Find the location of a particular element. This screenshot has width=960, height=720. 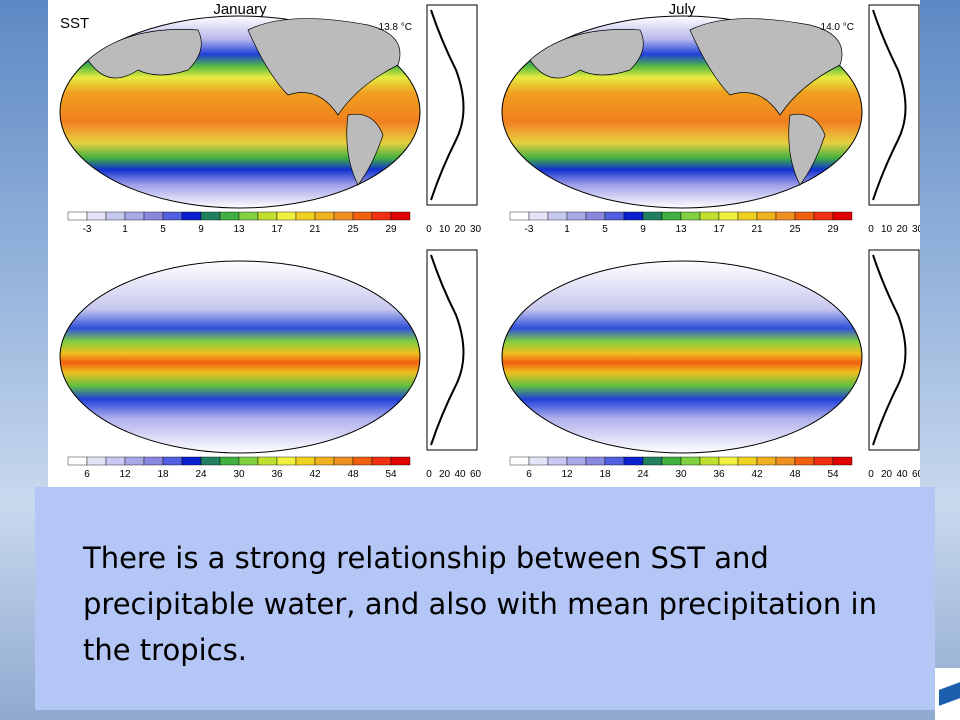

colorbar-tick-label: 48 is located at coordinates (353, 474).